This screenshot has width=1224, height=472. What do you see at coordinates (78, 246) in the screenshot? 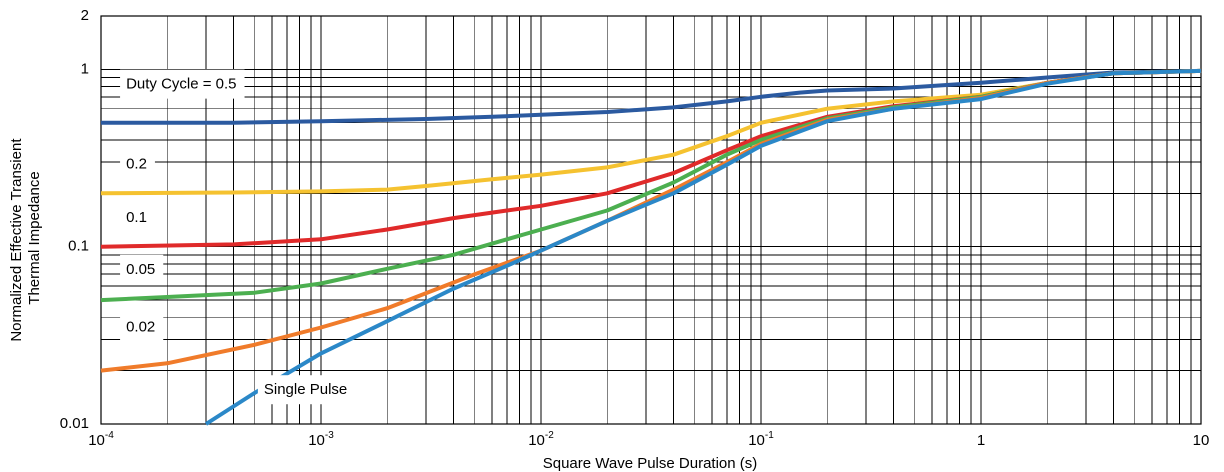
I see `y-tick-label: 0.1` at bounding box center [78, 246].